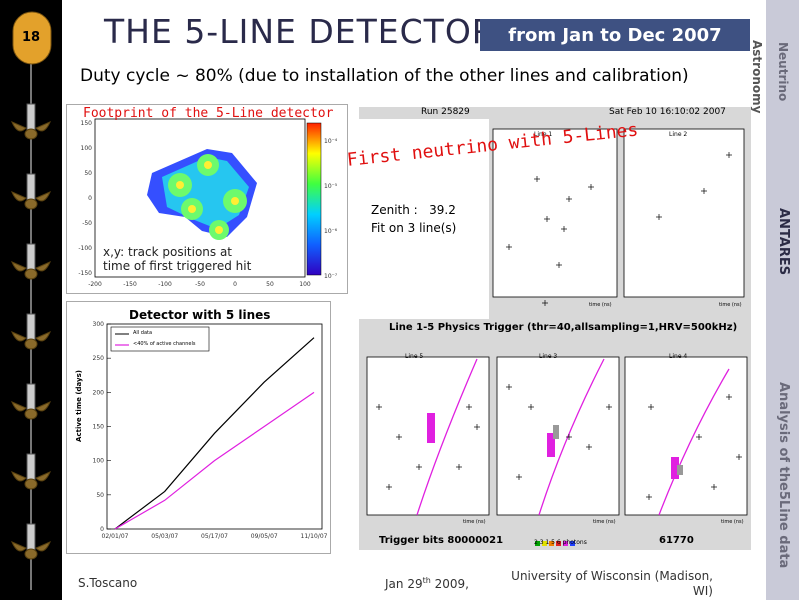  Describe the element at coordinates (208, 113) in the screenshot. I see `footprint-caption: Footprint of the 5-Line detector` at that location.